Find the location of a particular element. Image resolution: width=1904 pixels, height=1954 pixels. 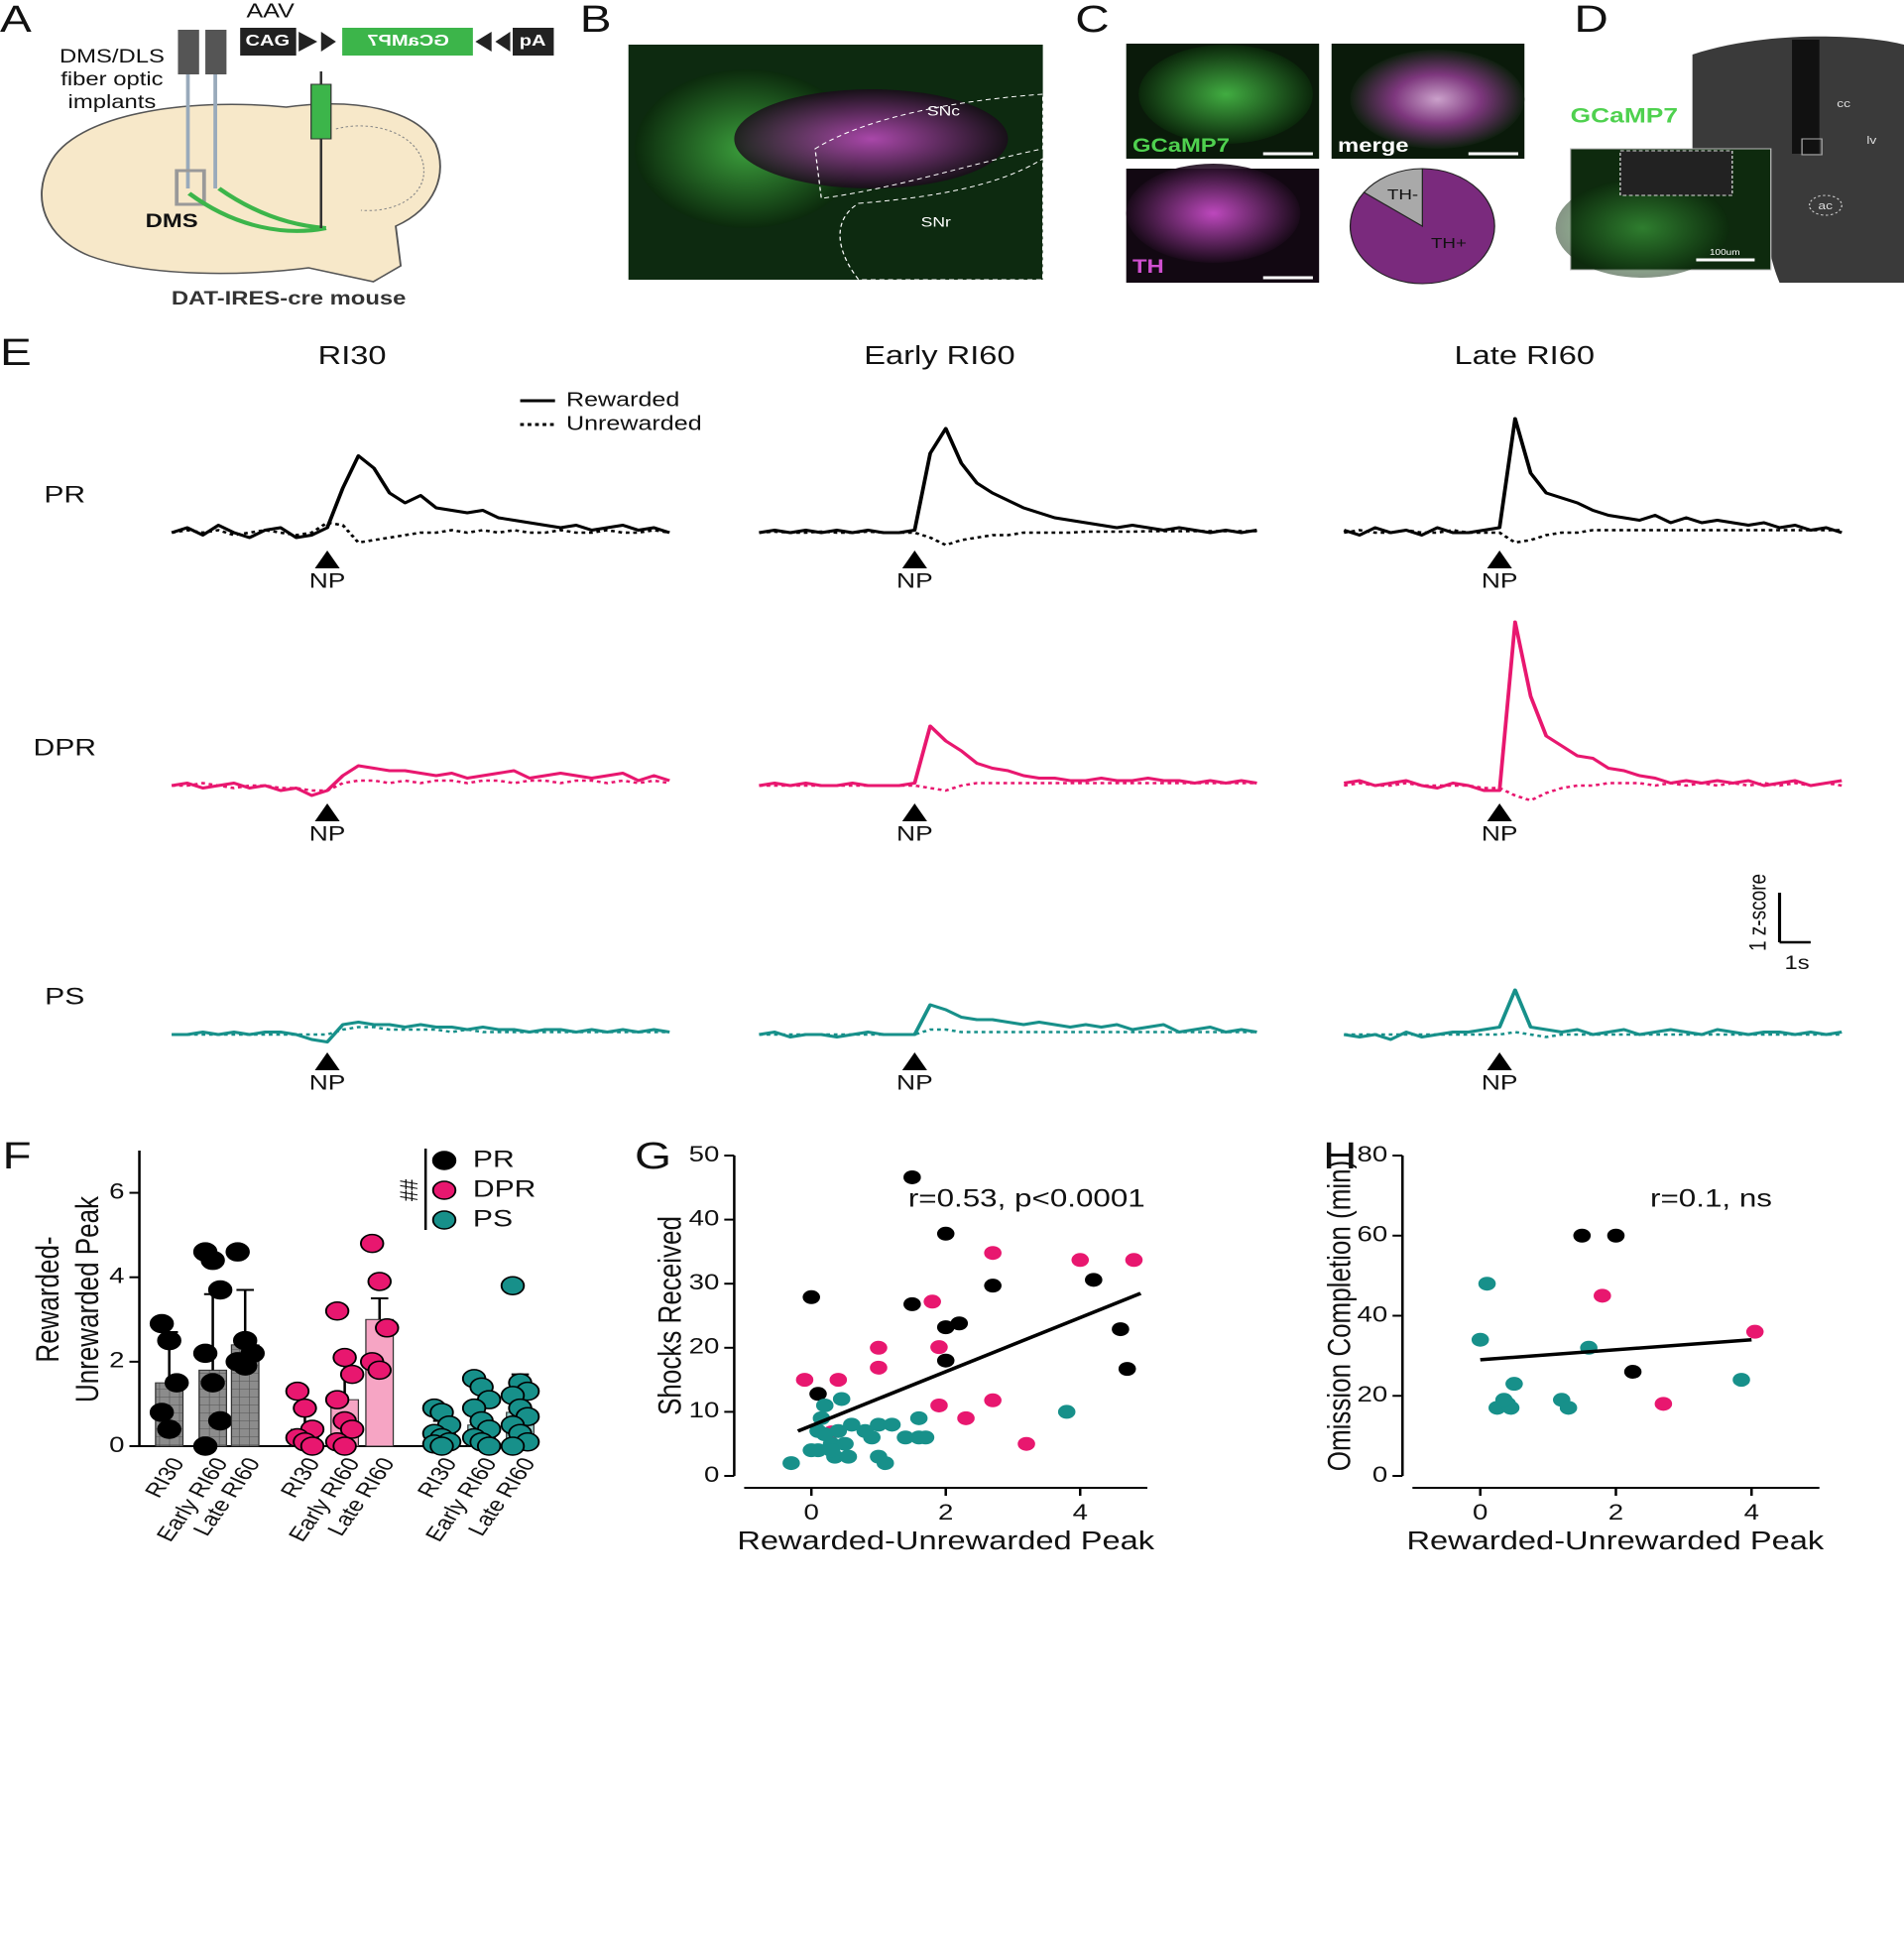

legend-label: PR is located at coordinates (494, 1158).